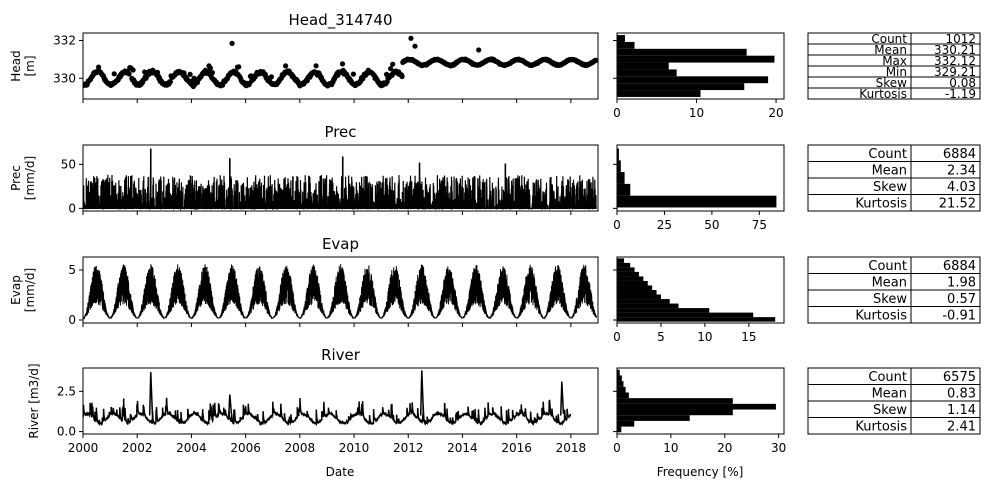  I want to click on y-axis-label: [mm/d], so click(30, 178).